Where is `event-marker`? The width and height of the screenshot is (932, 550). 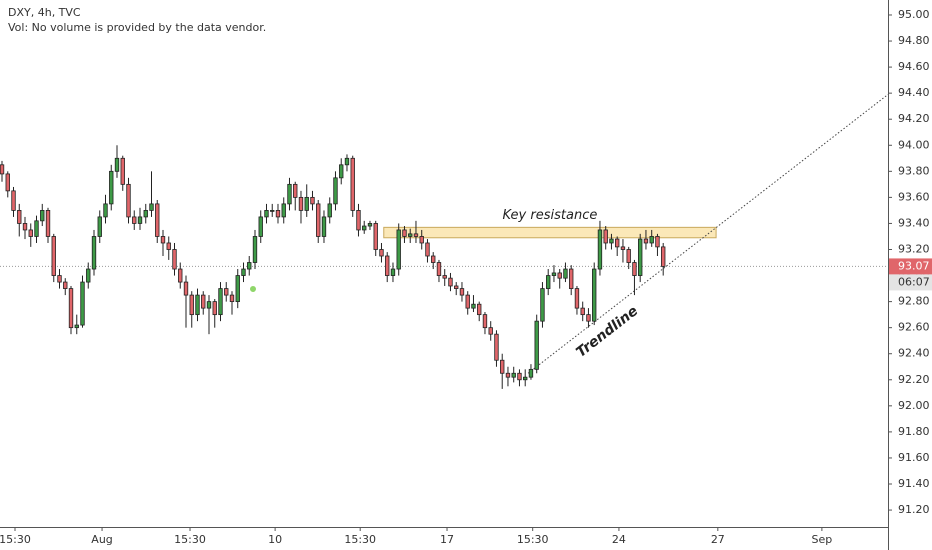 event-marker is located at coordinates (253, 289).